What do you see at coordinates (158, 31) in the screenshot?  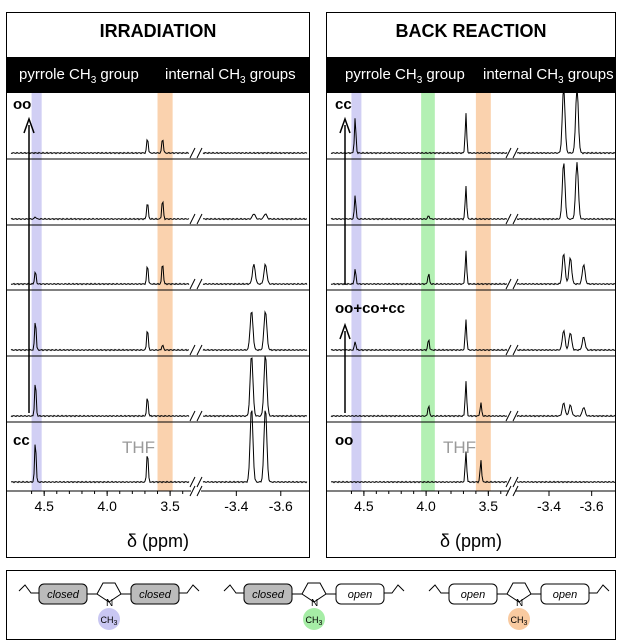 I see `panel-title: IRRADIATION` at bounding box center [158, 31].